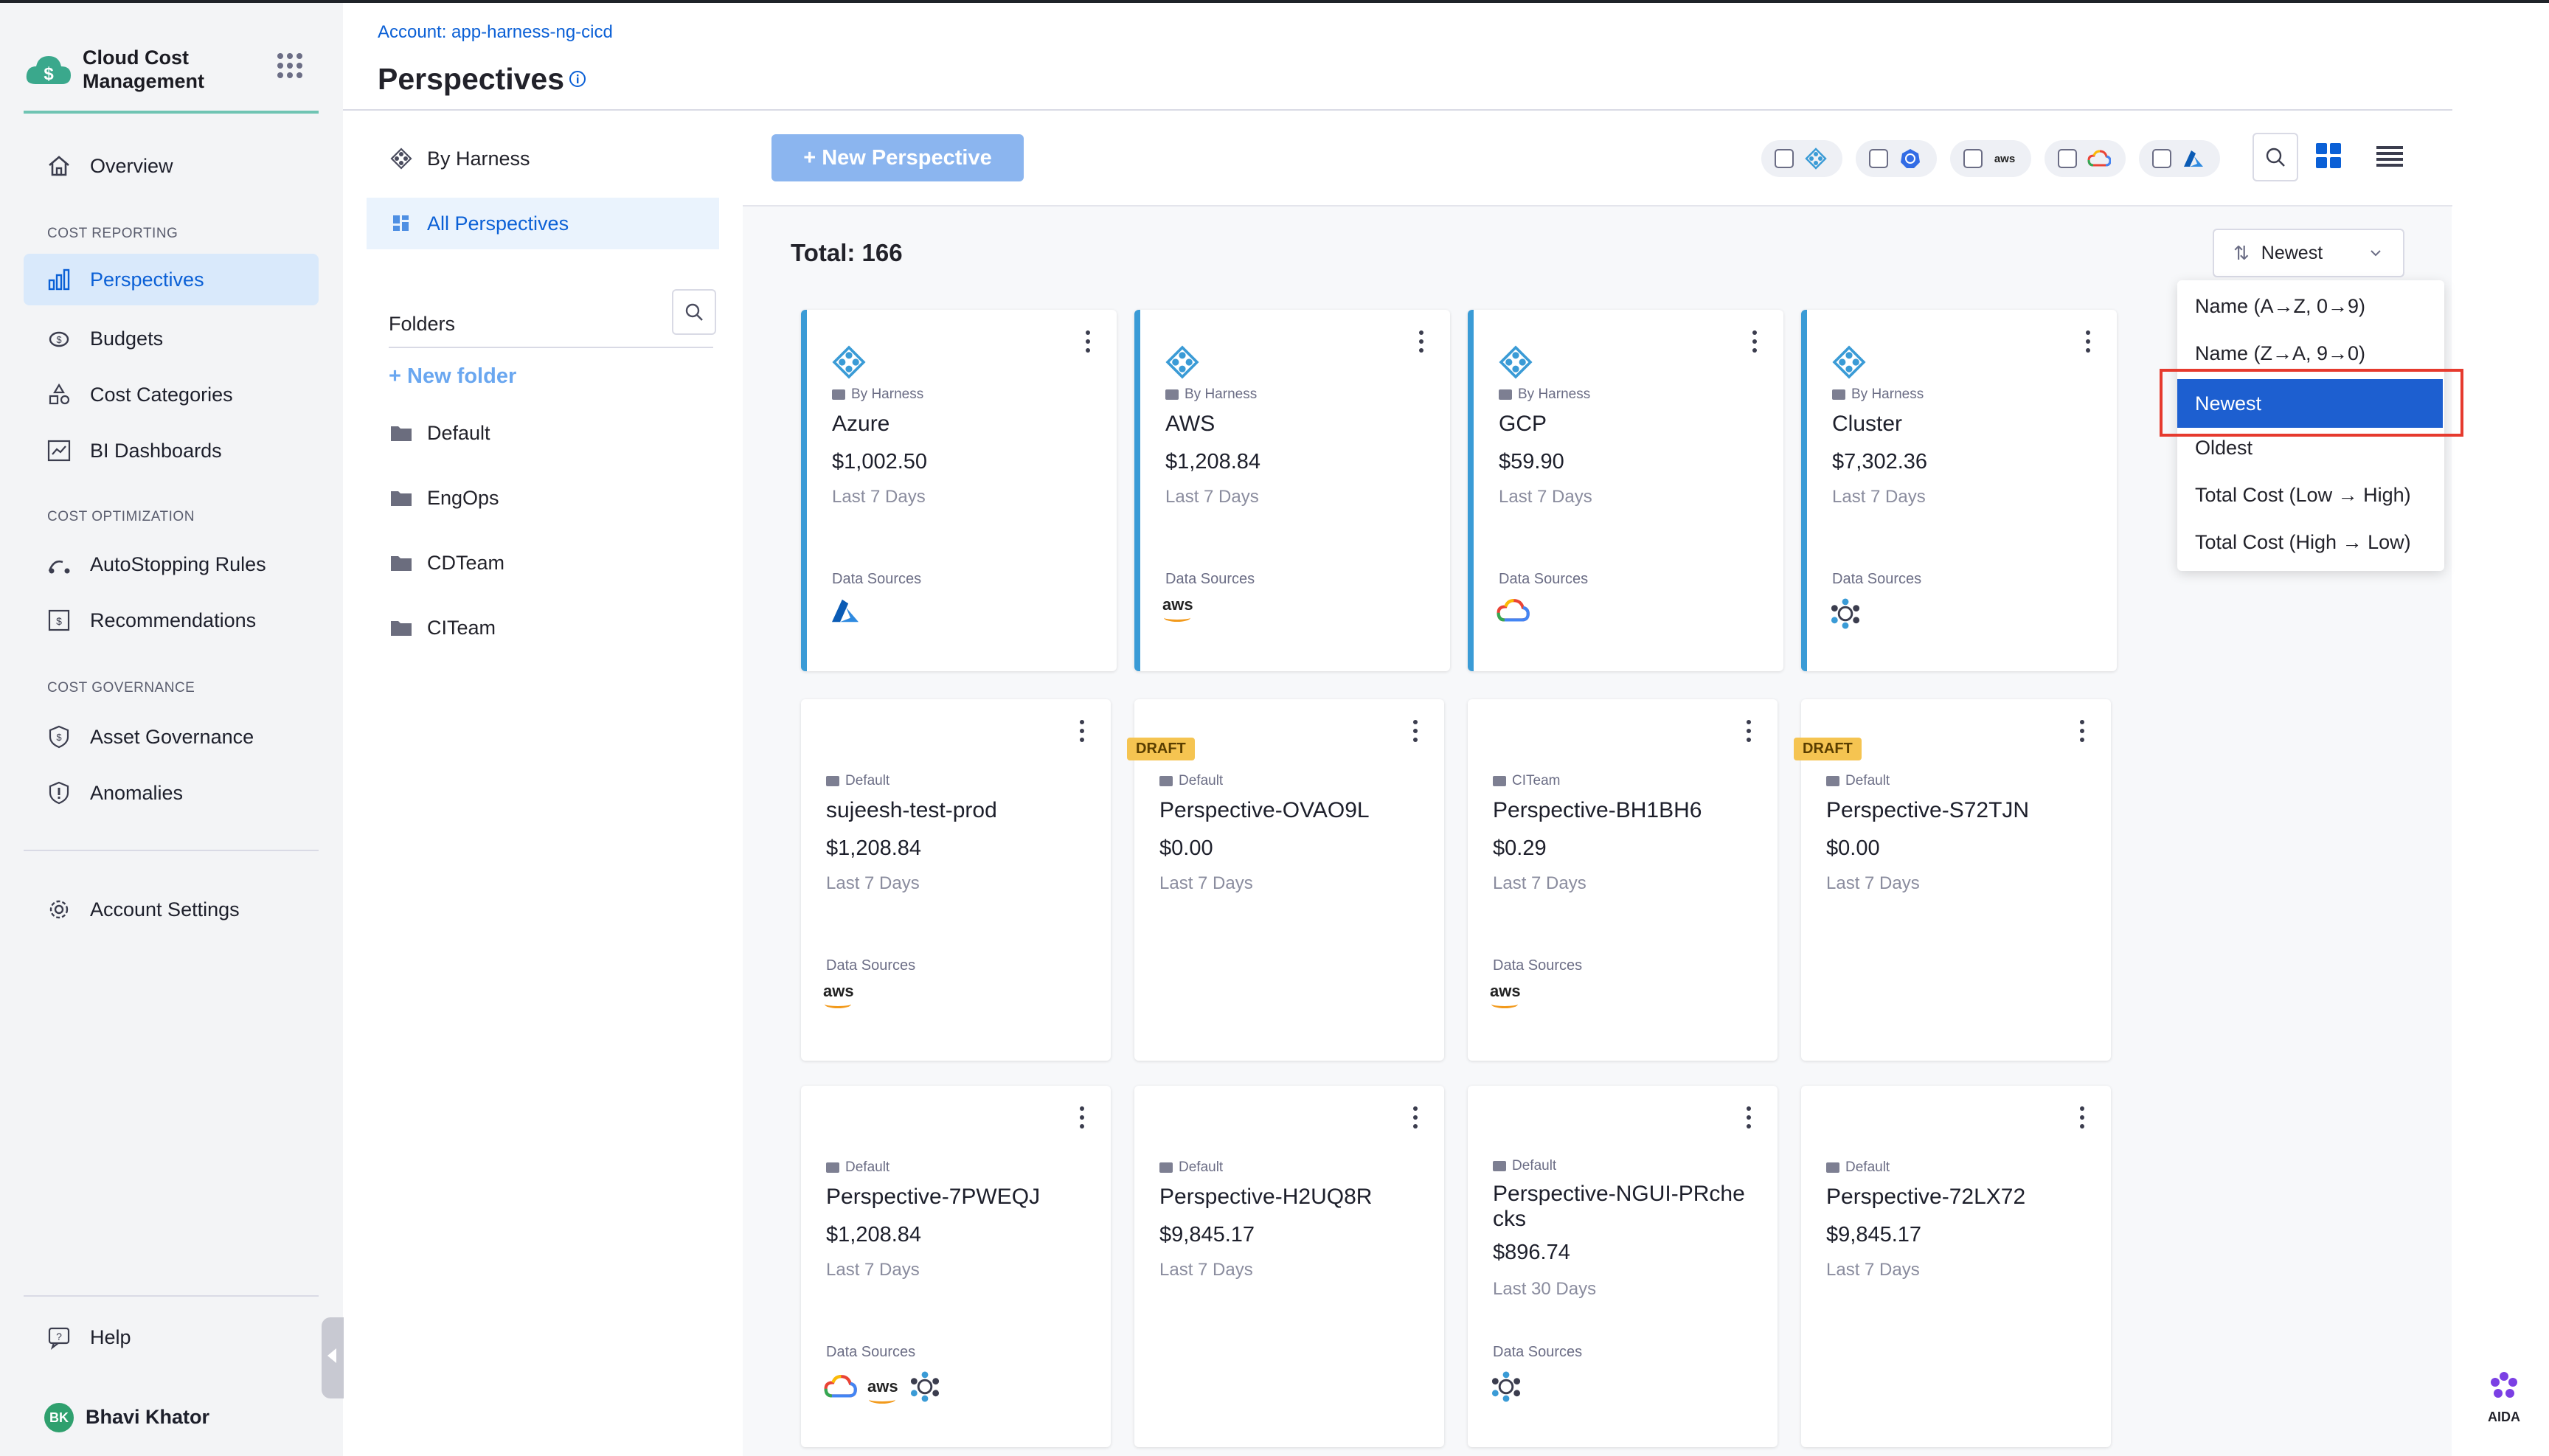  What do you see at coordinates (2275, 157) in the screenshot?
I see `search-button` at bounding box center [2275, 157].